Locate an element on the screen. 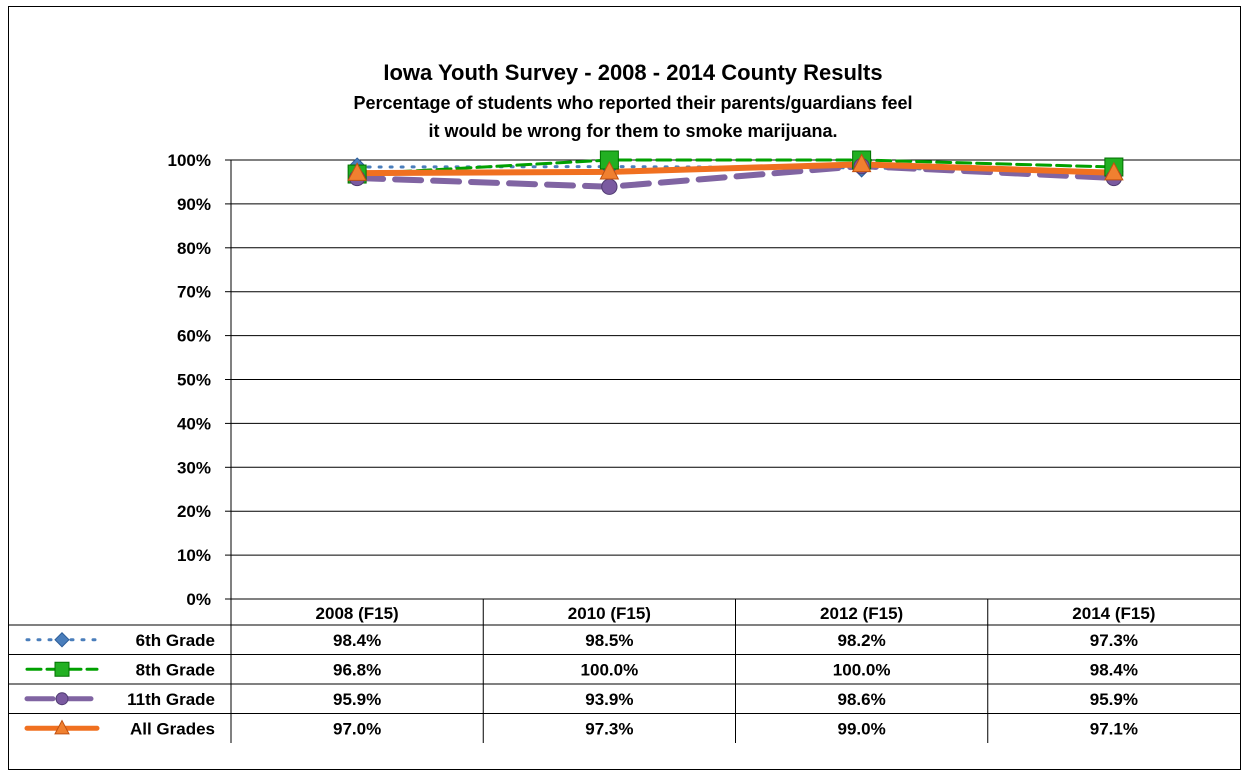 The height and width of the screenshot is (778, 1249). y-tick-label: 20% is located at coordinates (194, 511).